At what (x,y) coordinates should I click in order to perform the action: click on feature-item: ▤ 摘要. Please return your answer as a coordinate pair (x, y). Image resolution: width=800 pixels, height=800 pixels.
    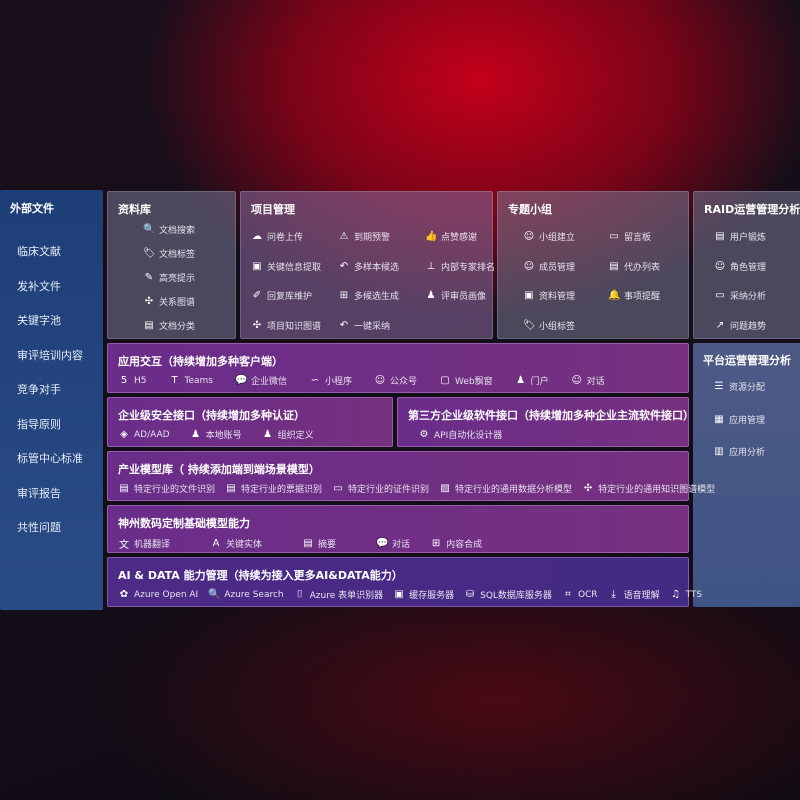
    Looking at the image, I should click on (319, 543).